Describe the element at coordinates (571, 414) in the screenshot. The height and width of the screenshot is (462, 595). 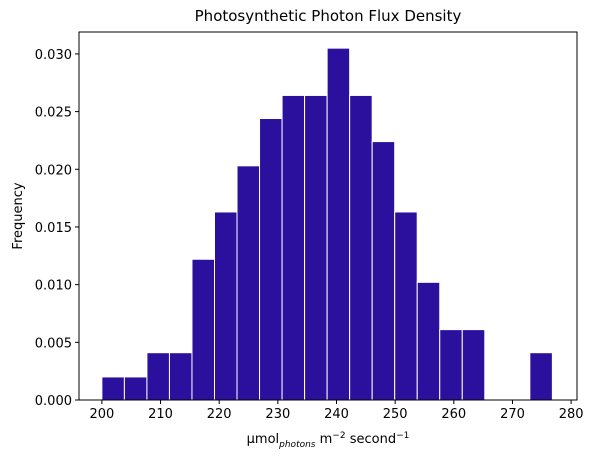
I see `x-tick-label: 280` at that location.